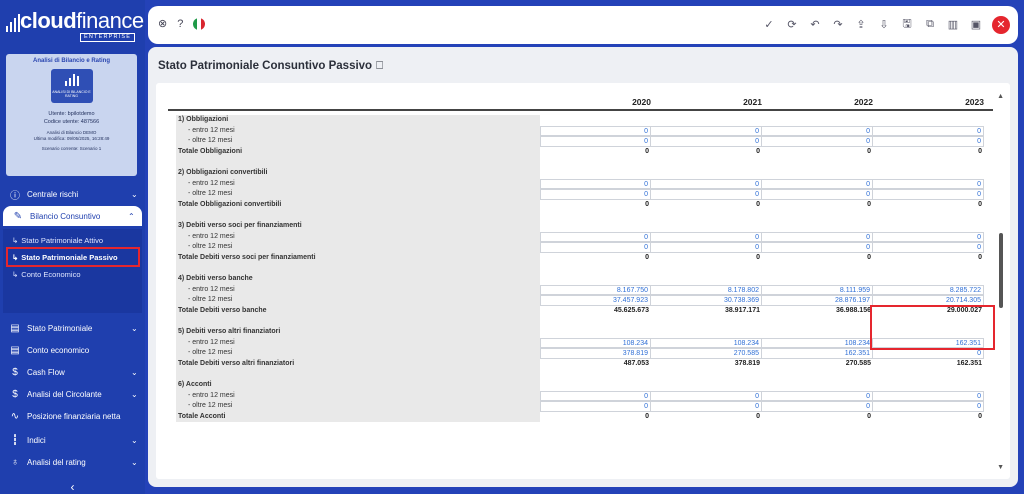 The width and height of the screenshot is (1024, 494). What do you see at coordinates (976, 25) in the screenshot?
I see `layout-icon: ▣` at bounding box center [976, 25].